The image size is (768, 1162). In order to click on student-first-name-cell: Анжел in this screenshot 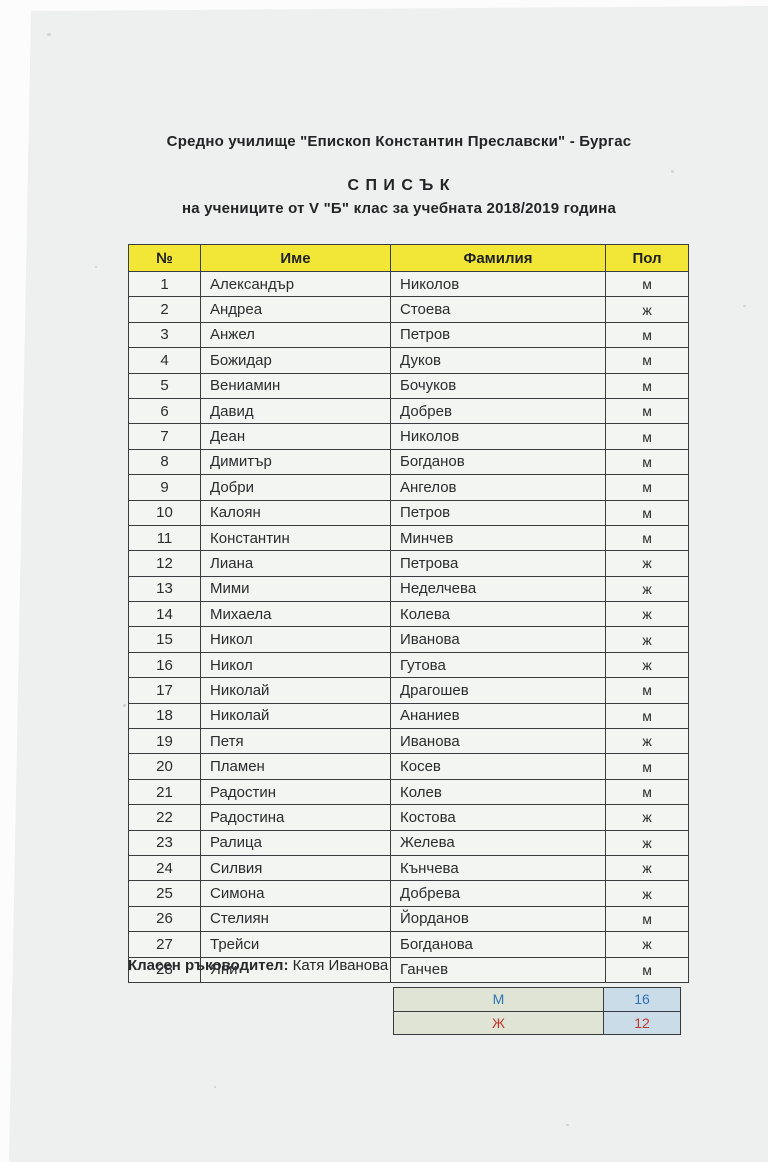, I will do `click(295, 335)`.